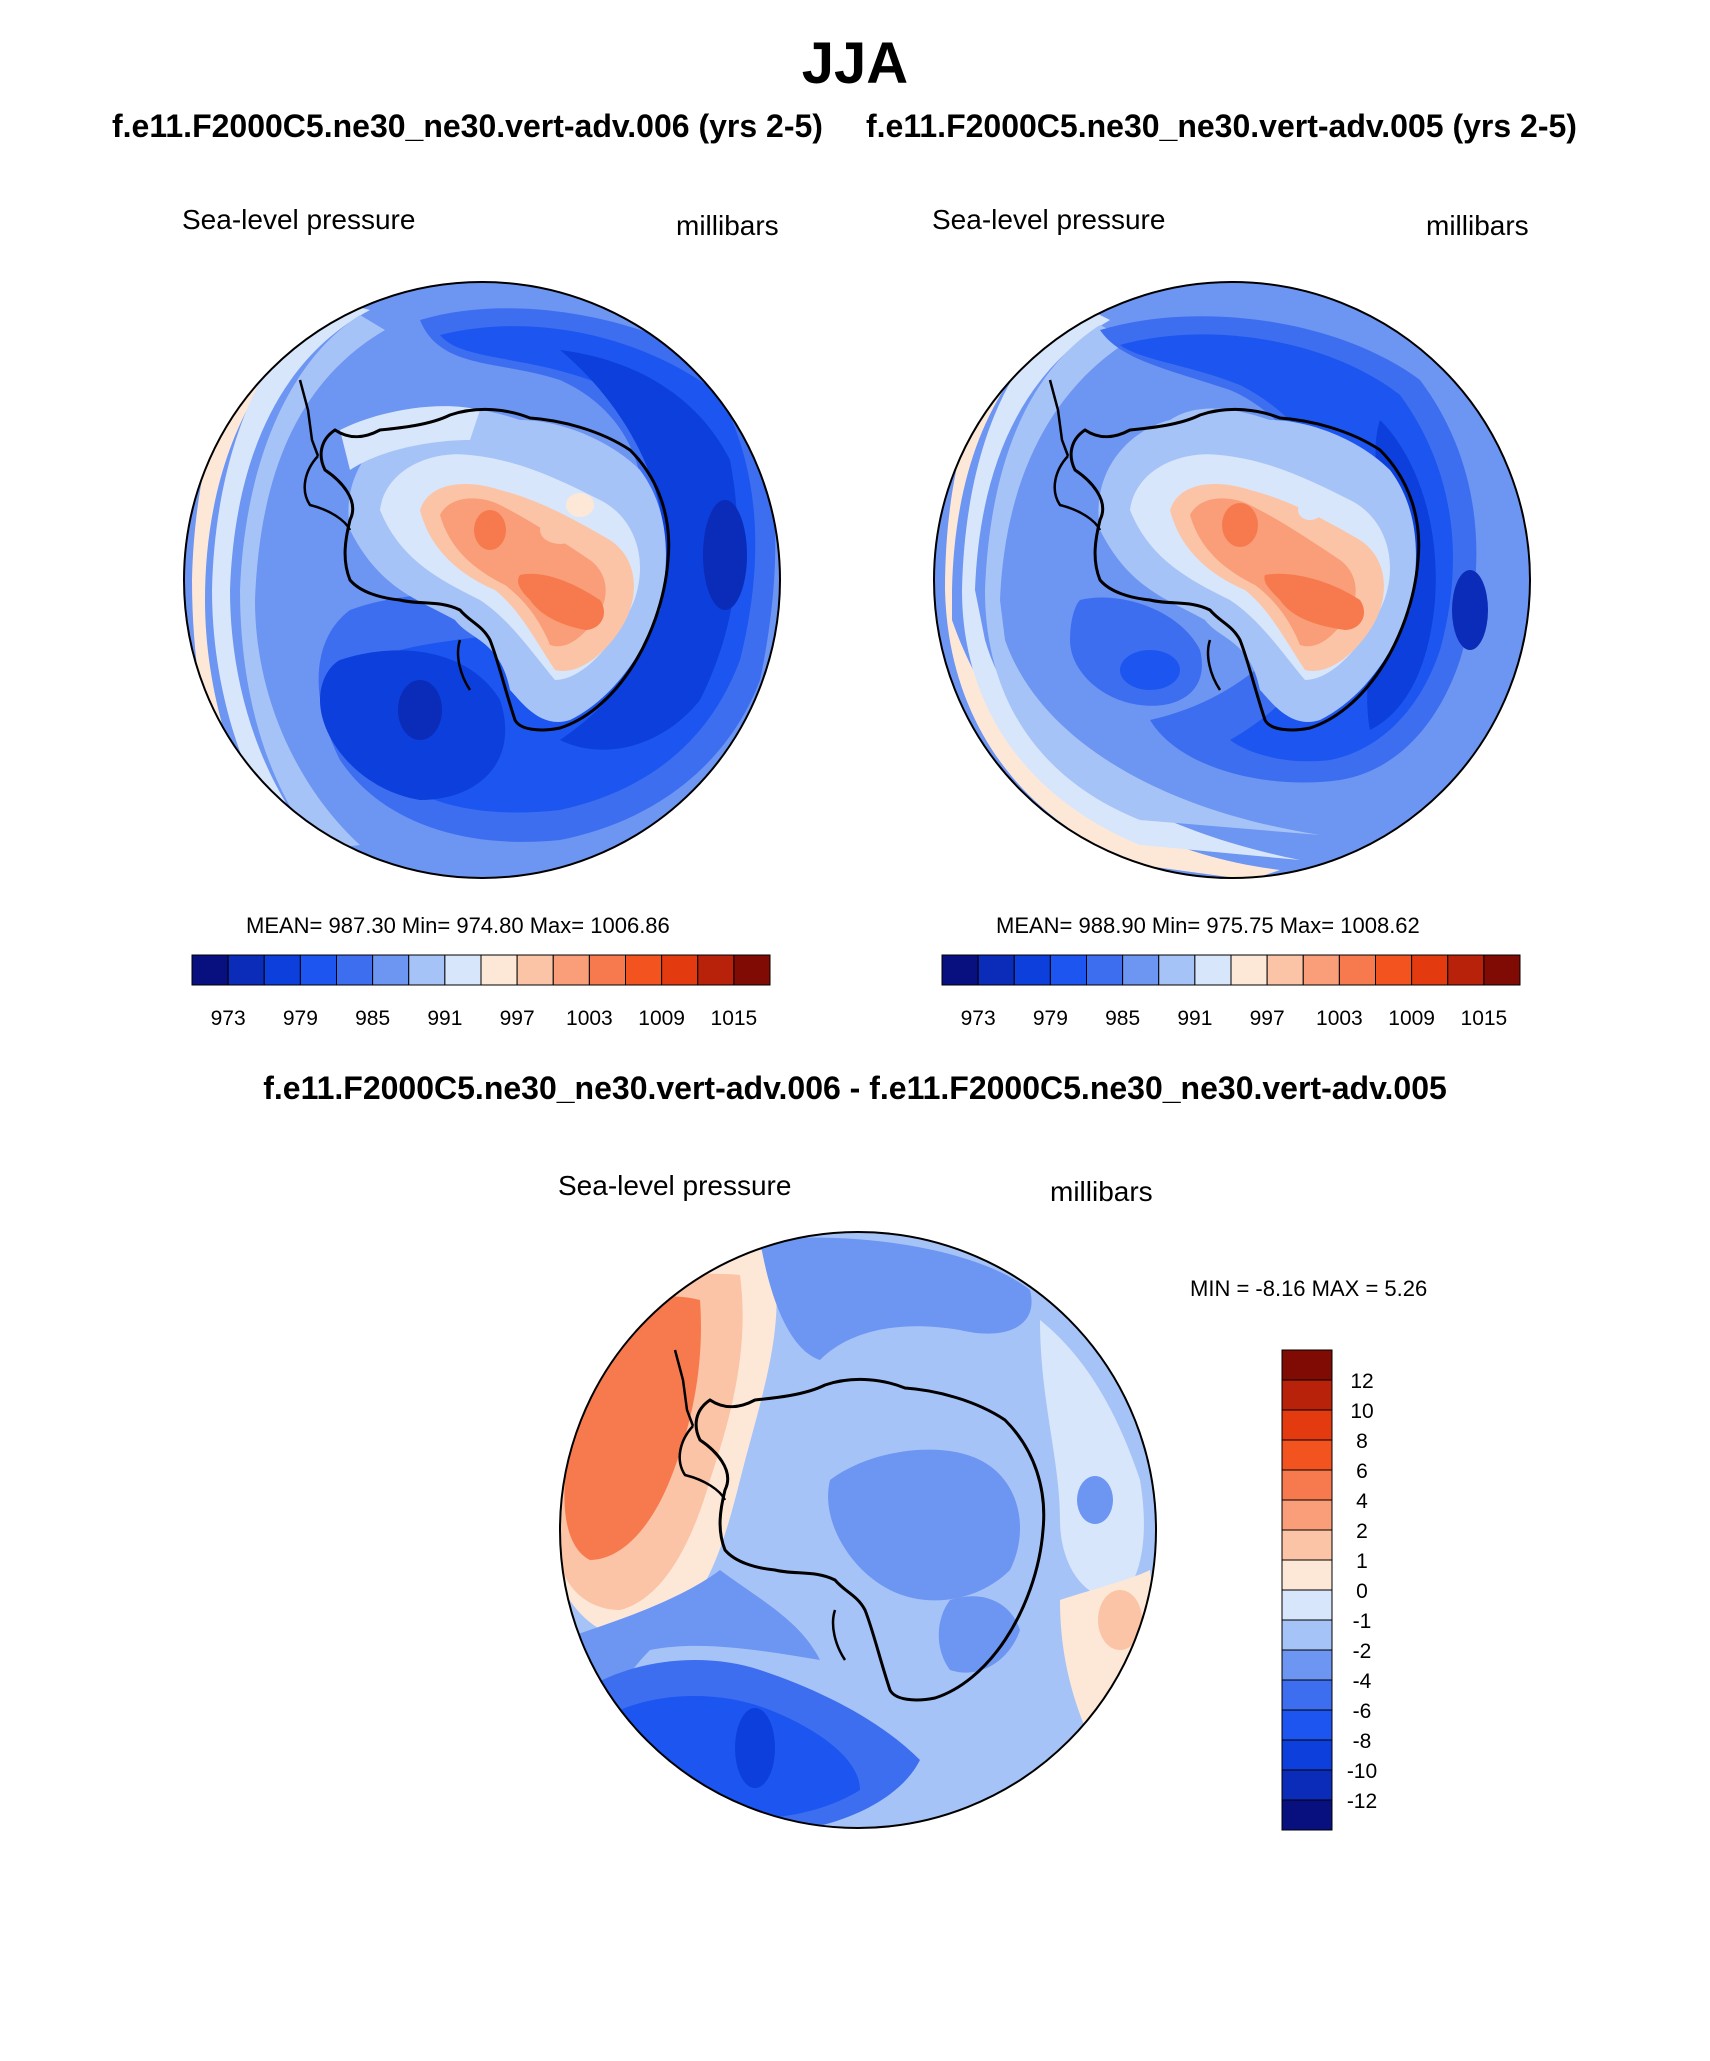  What do you see at coordinates (458, 925) in the screenshot?
I see `left-panel-stats: MEAN= 987.30 Min= 974.80 Max= 1006.86` at bounding box center [458, 925].